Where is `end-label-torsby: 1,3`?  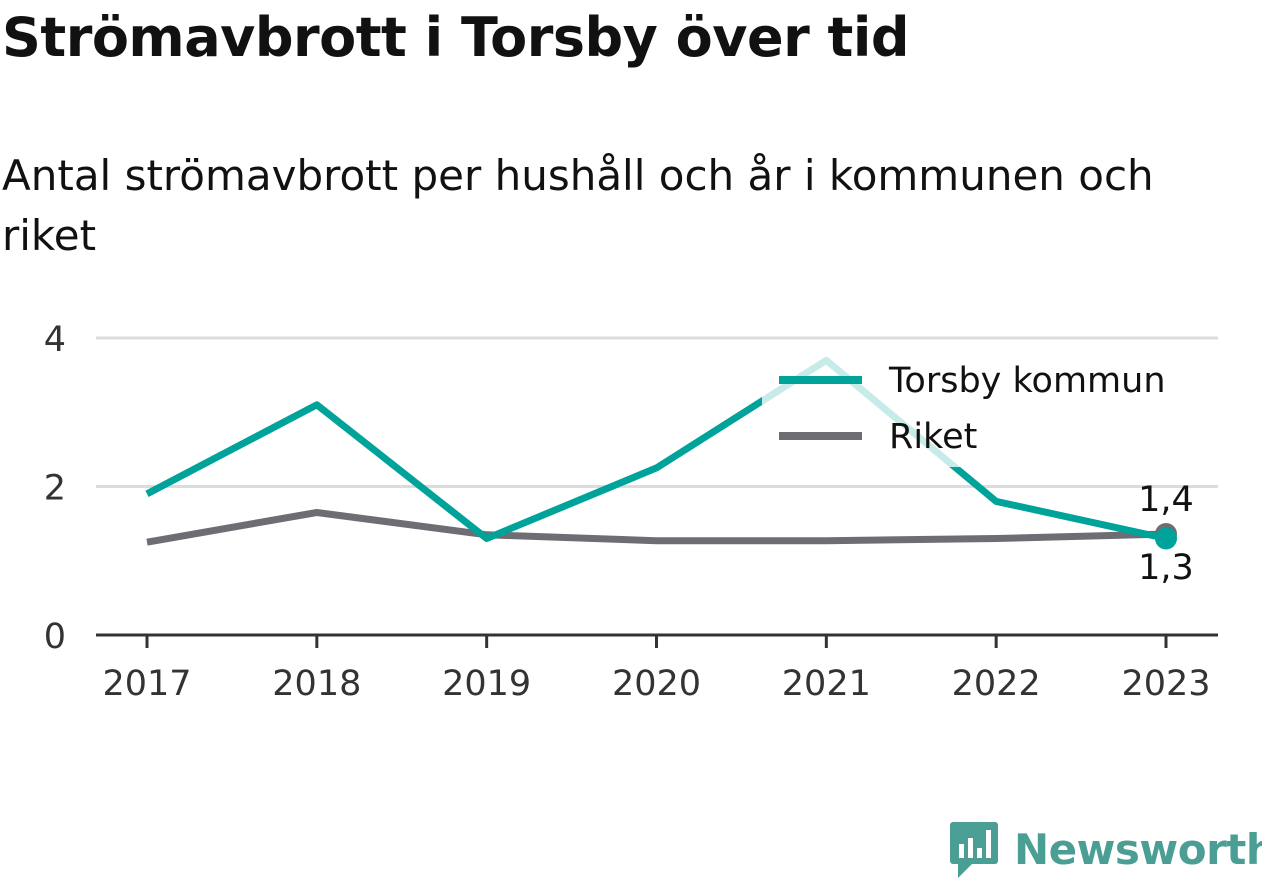
end-label-torsby: 1,3 is located at coordinates (1166, 568).